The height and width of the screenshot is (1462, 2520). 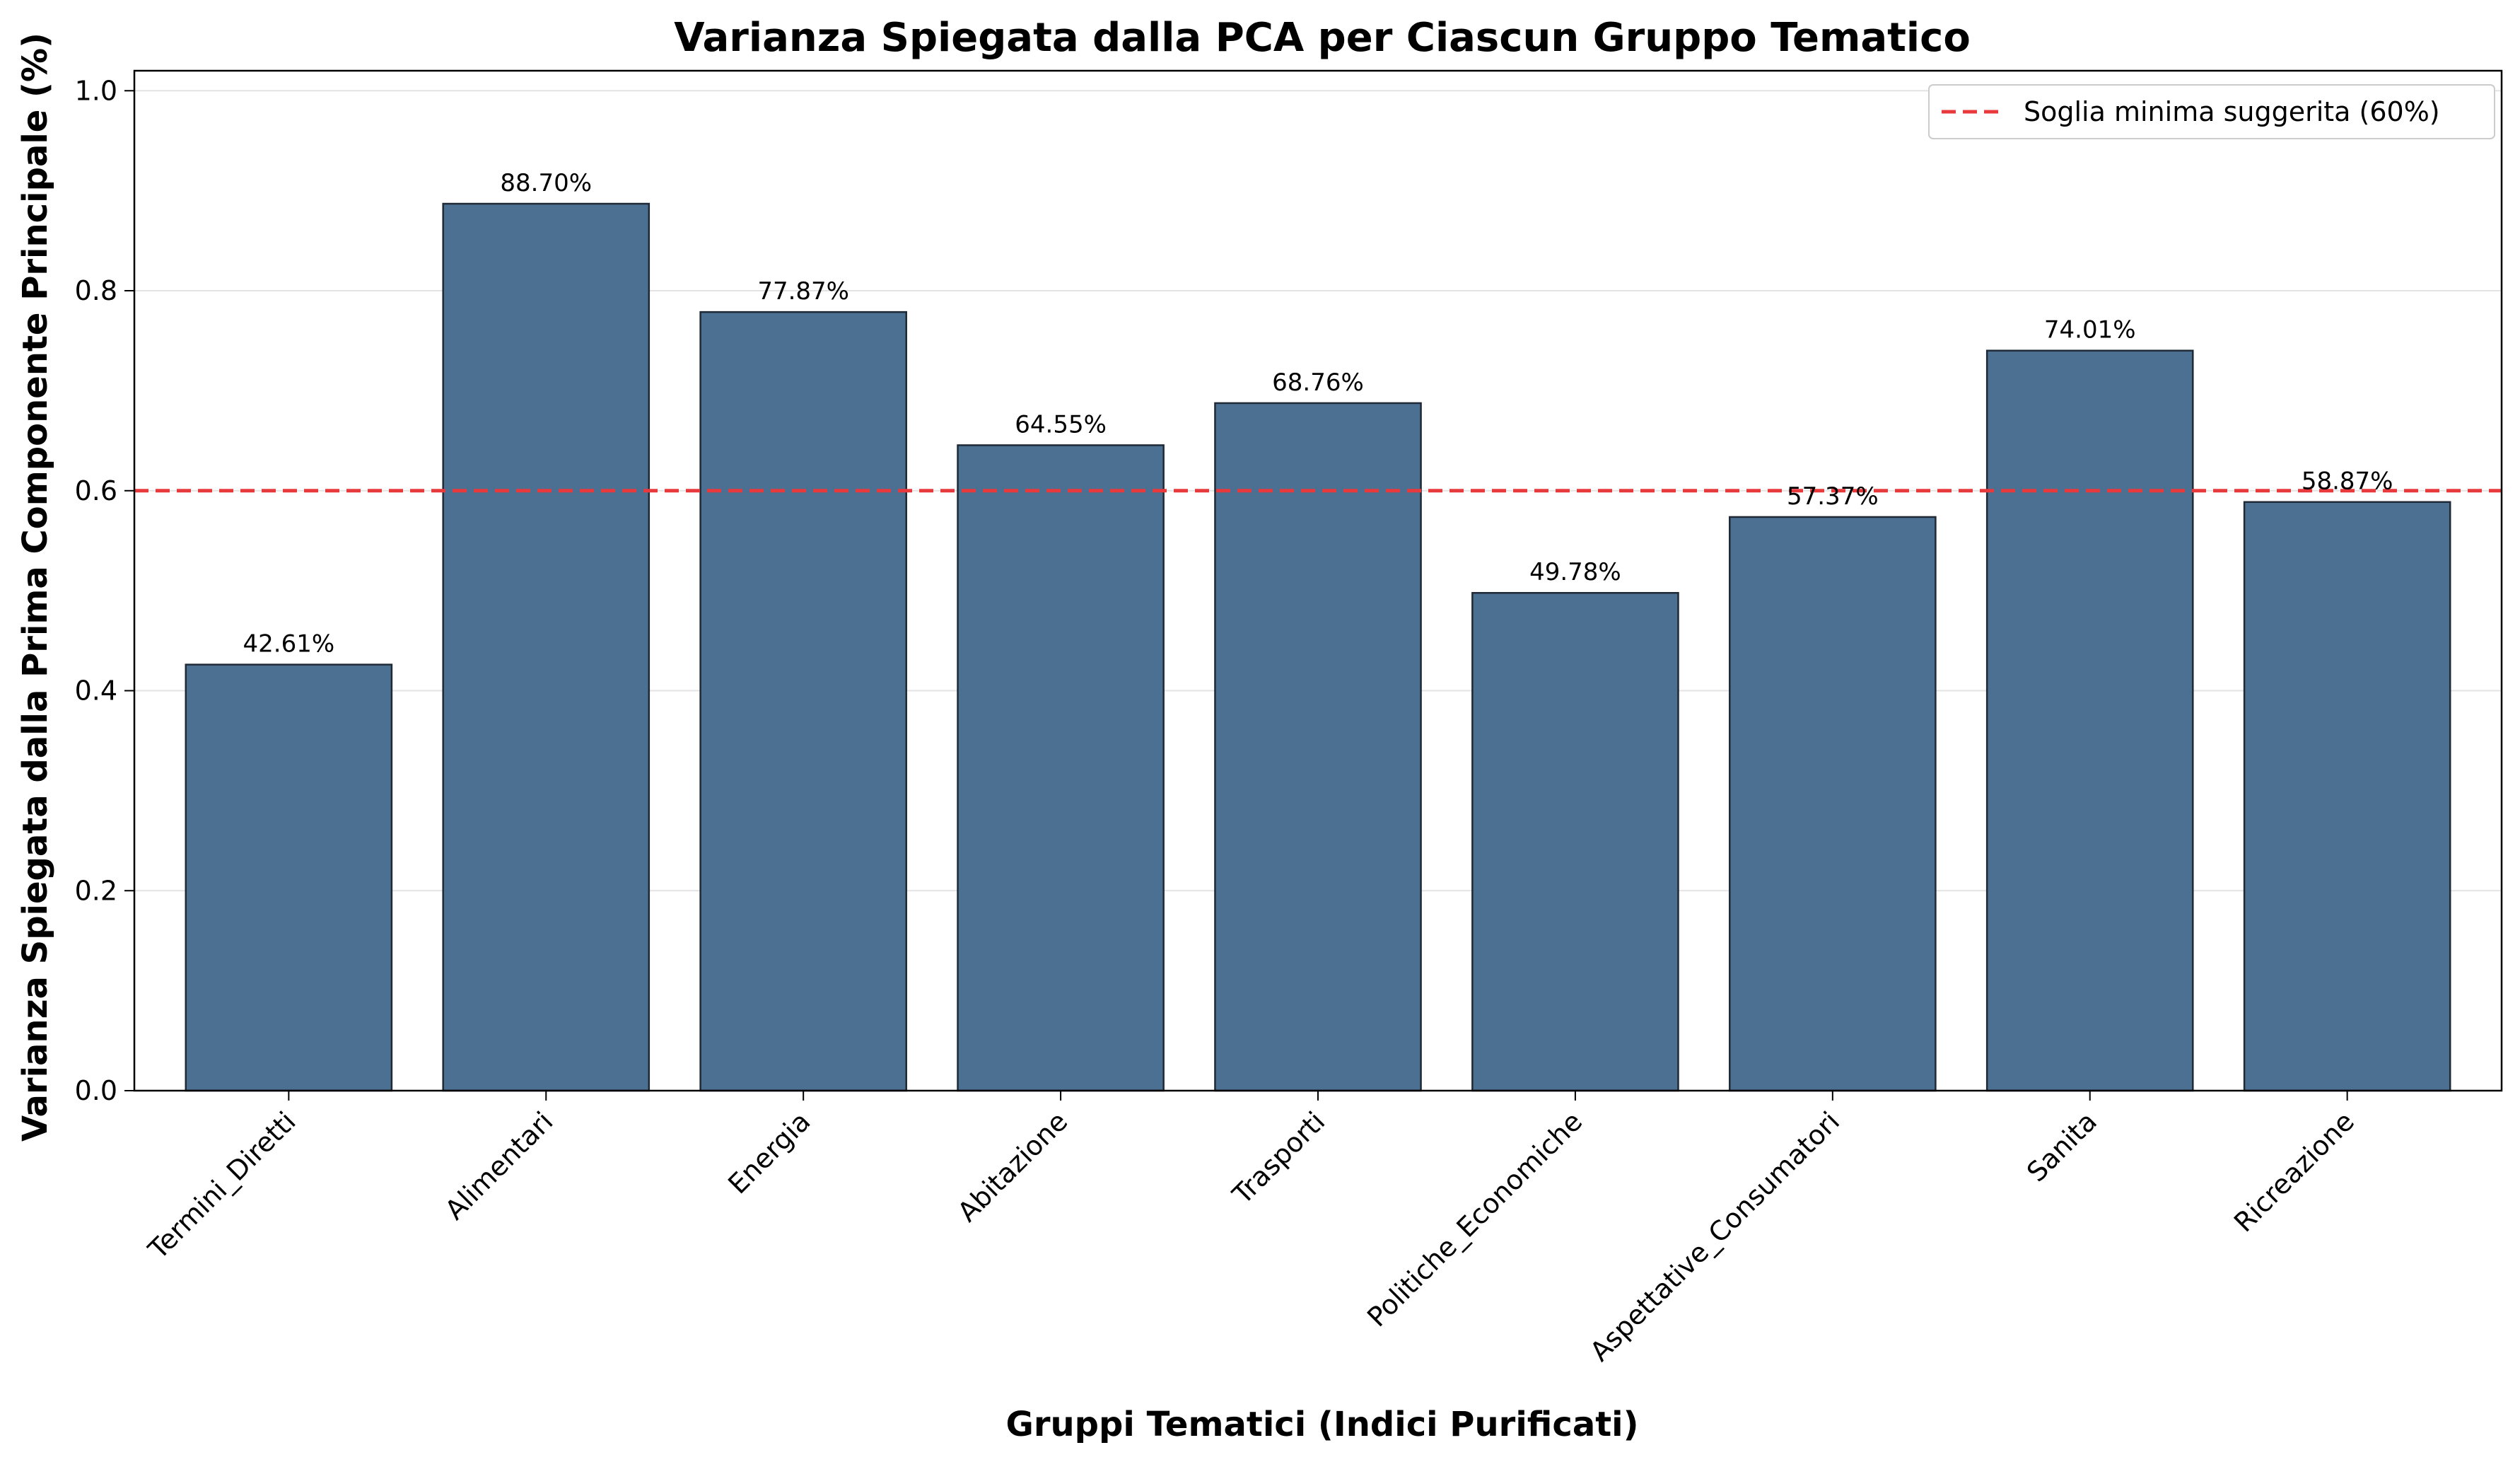 I want to click on bar-value-label: 68.76%, so click(x=1318, y=383).